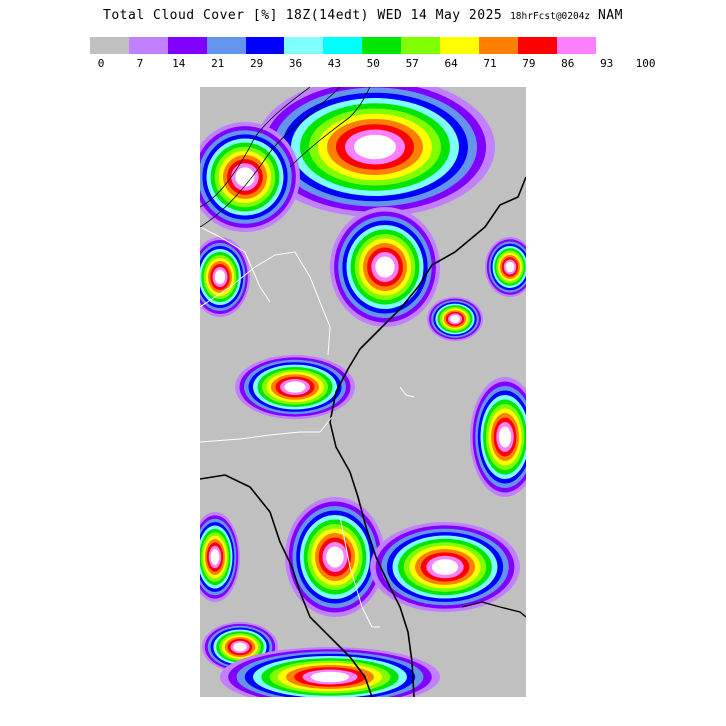  Describe the element at coordinates (550, 16) in the screenshot. I see `run-info: 18hrFcst@0204z` at that location.